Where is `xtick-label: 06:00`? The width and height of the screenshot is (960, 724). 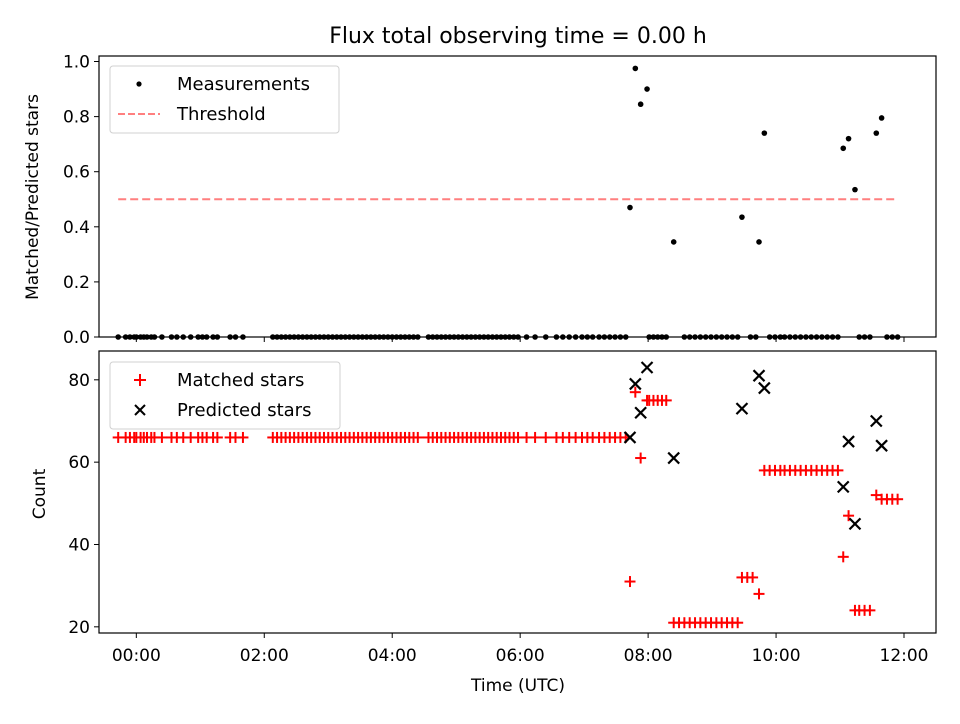 xtick-label: 06:00 is located at coordinates (520, 656).